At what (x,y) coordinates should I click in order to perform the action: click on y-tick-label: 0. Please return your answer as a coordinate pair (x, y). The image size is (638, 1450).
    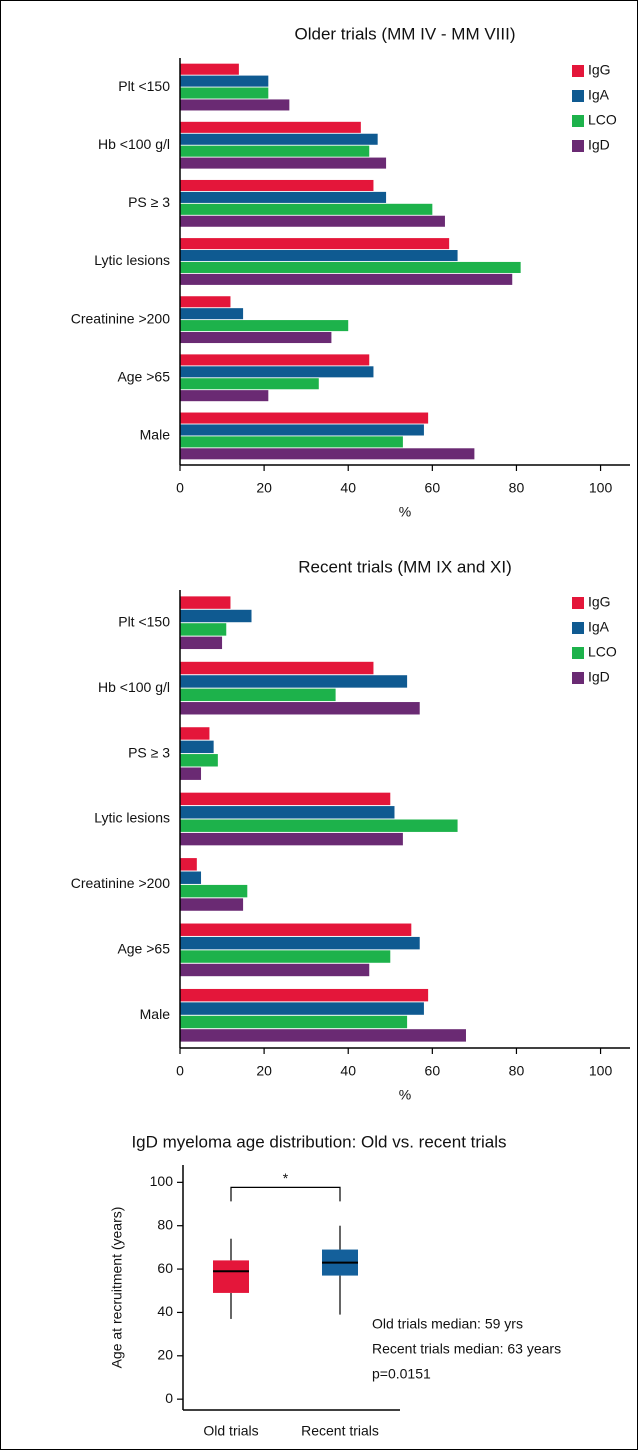
    Looking at the image, I should click on (169, 1398).